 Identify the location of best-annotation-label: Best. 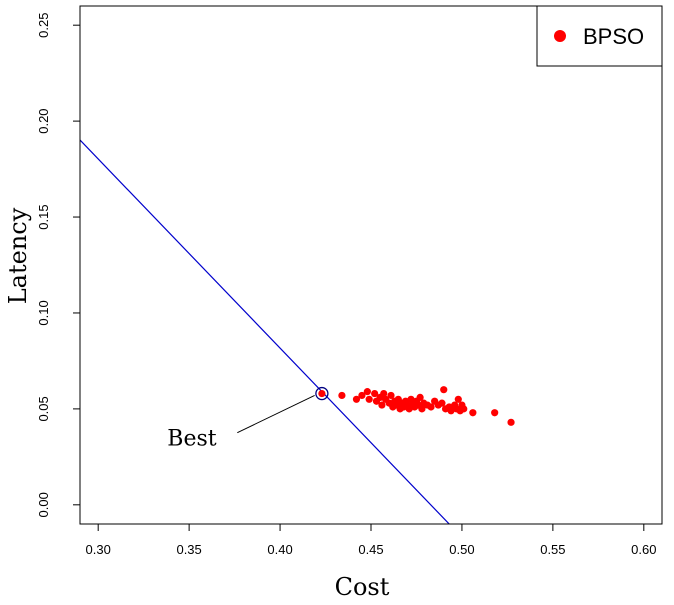
(191, 439).